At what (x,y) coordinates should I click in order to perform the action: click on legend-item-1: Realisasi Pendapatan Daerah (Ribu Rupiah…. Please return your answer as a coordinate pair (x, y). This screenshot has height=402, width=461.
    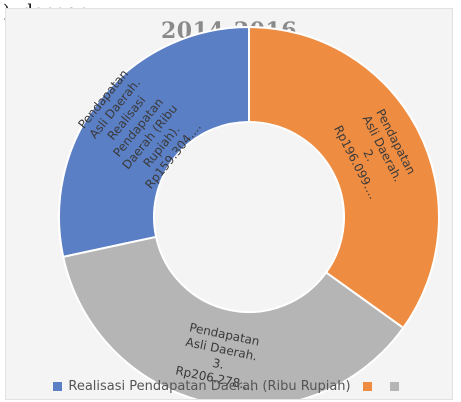
    Looking at the image, I should click on (202, 386).